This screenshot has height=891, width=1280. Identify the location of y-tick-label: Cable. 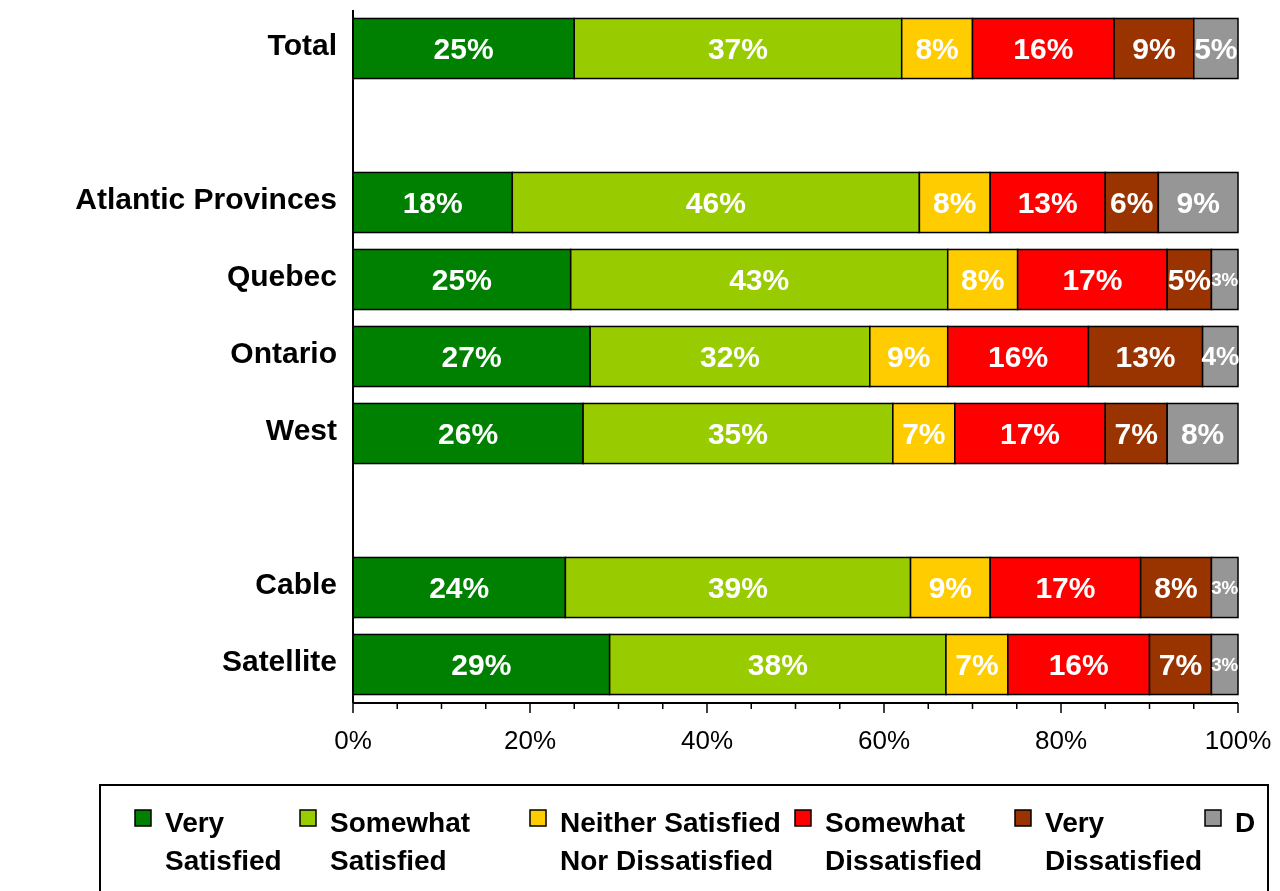
(296, 583).